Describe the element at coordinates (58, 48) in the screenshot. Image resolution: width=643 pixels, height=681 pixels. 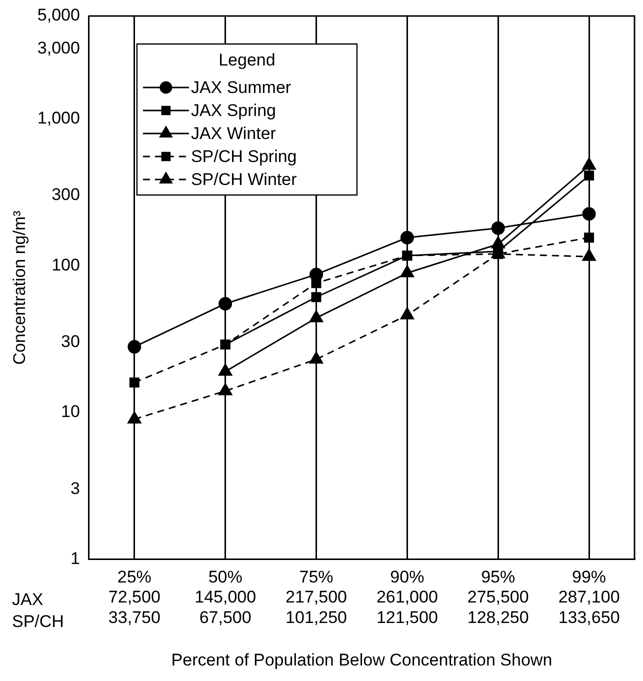
I see `y-tick-label: 3,000` at that location.